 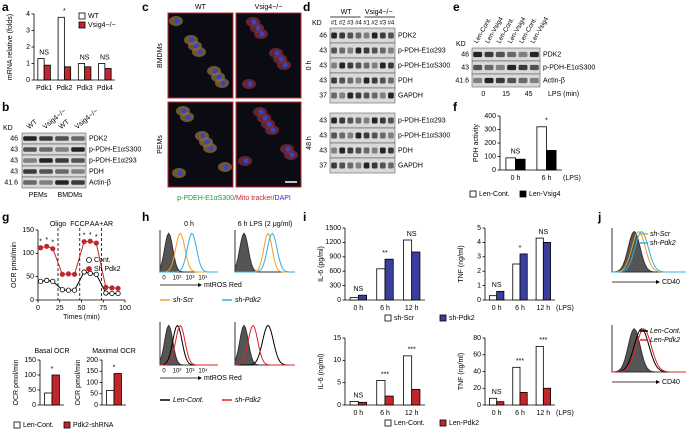 What do you see at coordinates (28, 230) in the screenshot?
I see `y-tick-label: 150` at bounding box center [28, 230].